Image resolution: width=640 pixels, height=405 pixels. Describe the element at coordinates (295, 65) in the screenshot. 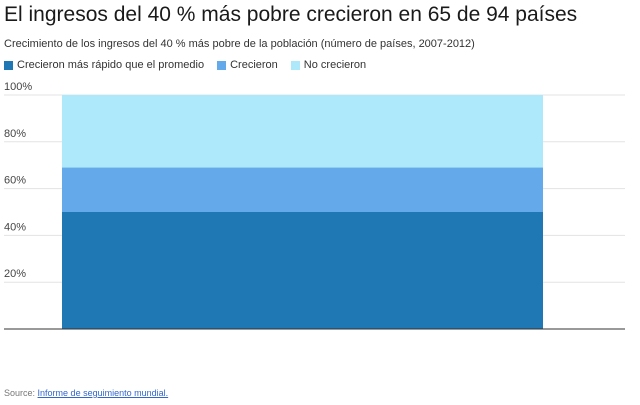

I see `legend-swatch-did-not-grow` at that location.